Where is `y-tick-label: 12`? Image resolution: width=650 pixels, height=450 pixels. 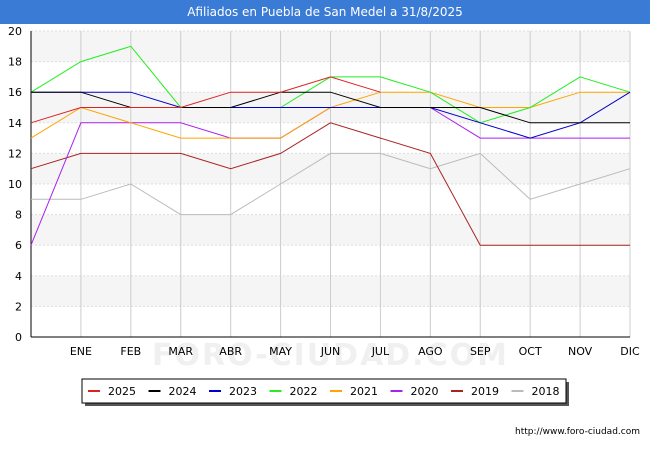 y-tick-label: 12 is located at coordinates (15, 153).